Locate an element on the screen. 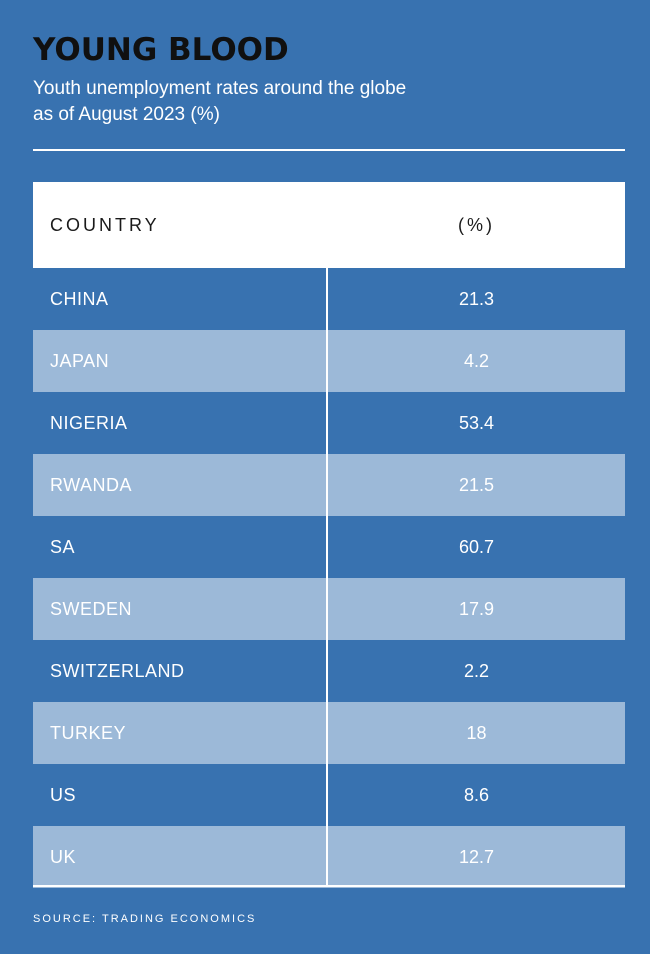 The image size is (650, 954). value-cell: 53.4 is located at coordinates (476, 423).